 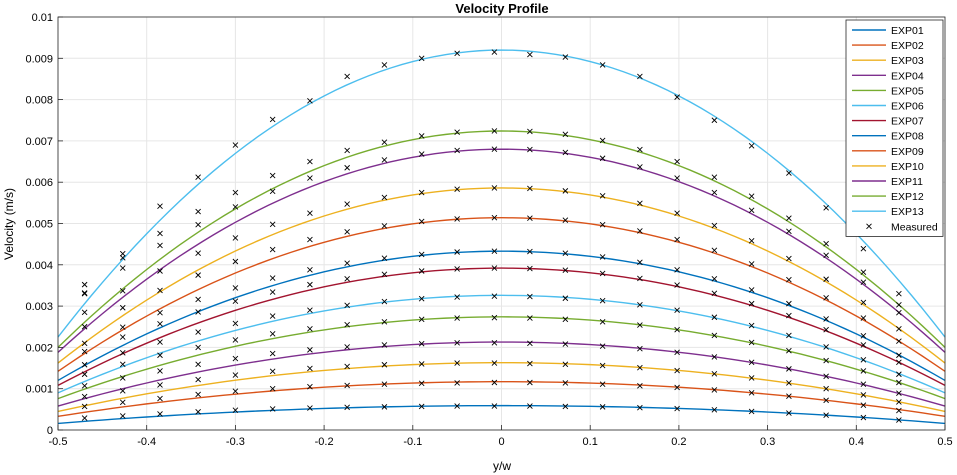 I want to click on series-line-exp04, so click(x=501, y=374).